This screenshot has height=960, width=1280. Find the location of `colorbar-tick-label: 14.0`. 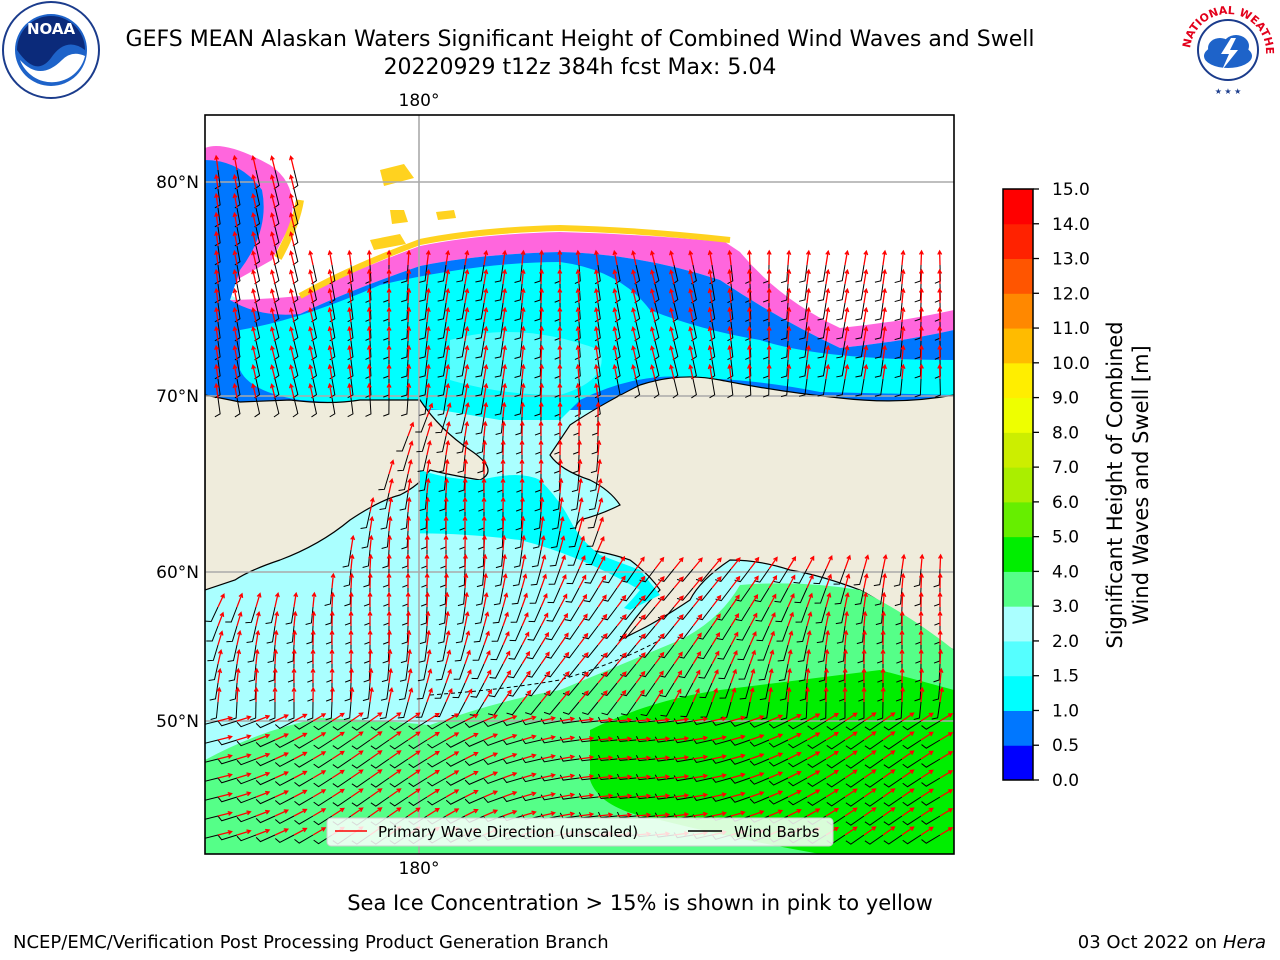

colorbar-tick-label: 14.0 is located at coordinates (1071, 225).